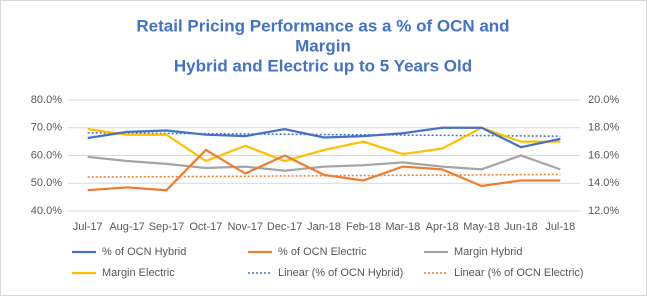 This screenshot has width=647, height=296. I want to click on y2-tick-label: 18.0%, so click(603, 128).